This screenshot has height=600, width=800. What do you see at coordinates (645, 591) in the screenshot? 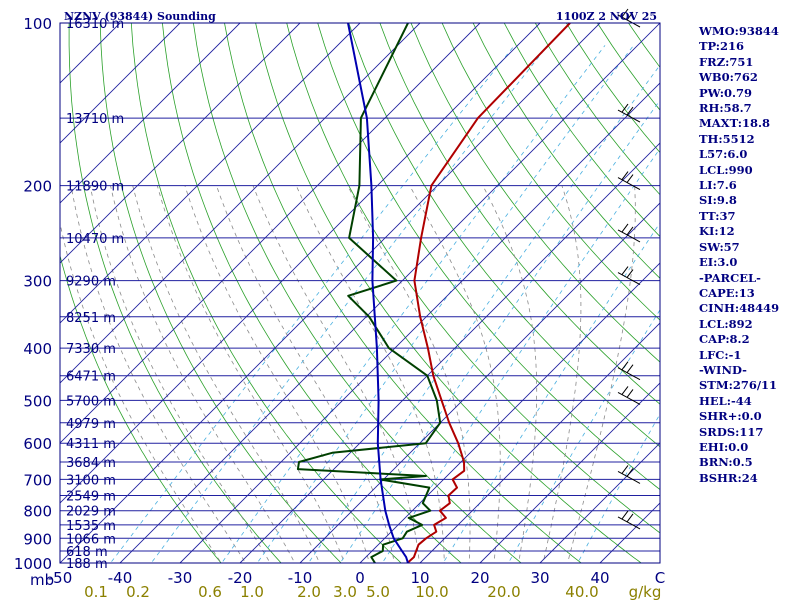
I see `mixing-ratio-label: g/kg` at bounding box center [645, 591].